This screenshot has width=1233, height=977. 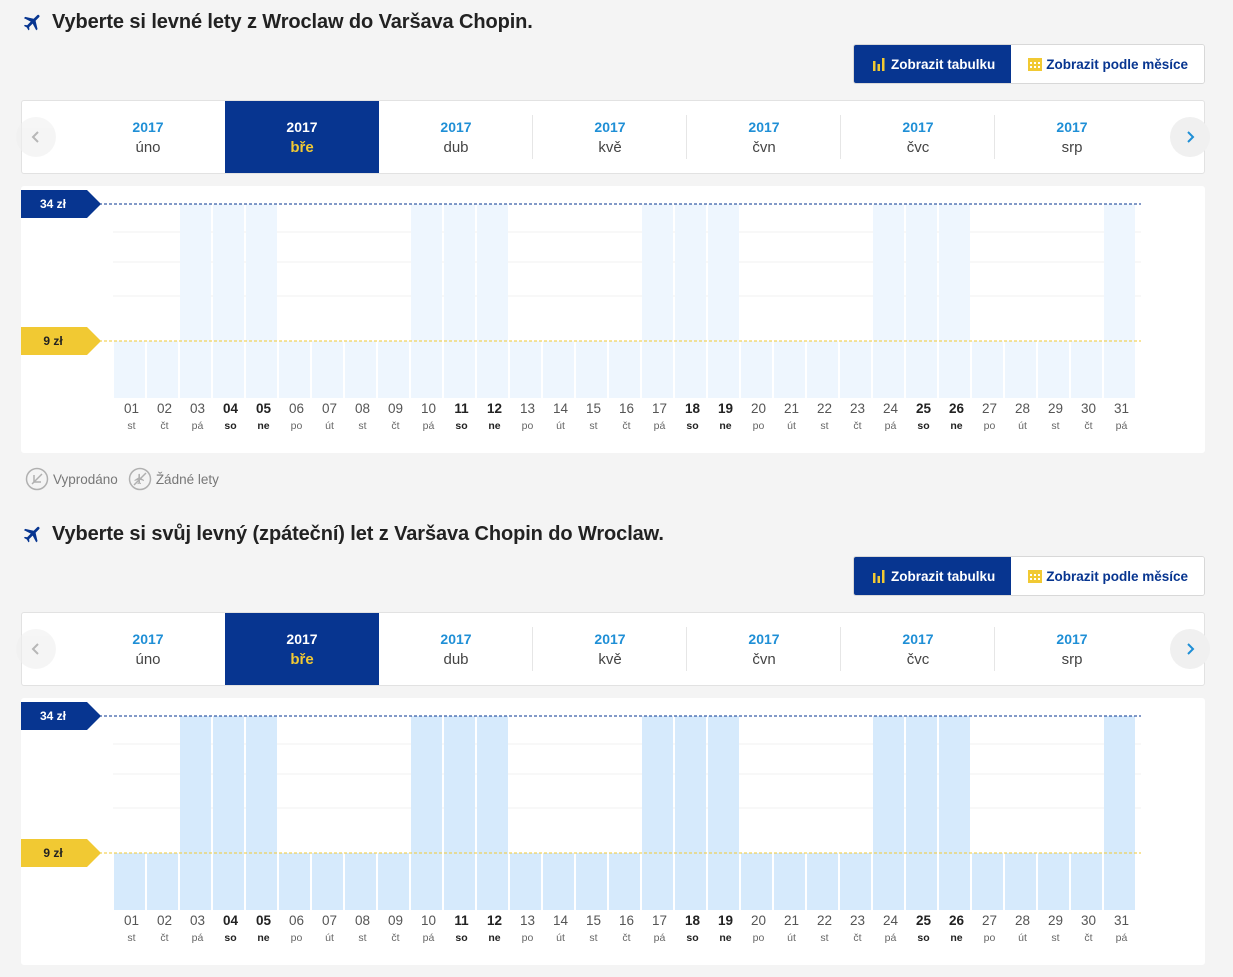 I want to click on day-number-04: 04, so click(x=231, y=920).